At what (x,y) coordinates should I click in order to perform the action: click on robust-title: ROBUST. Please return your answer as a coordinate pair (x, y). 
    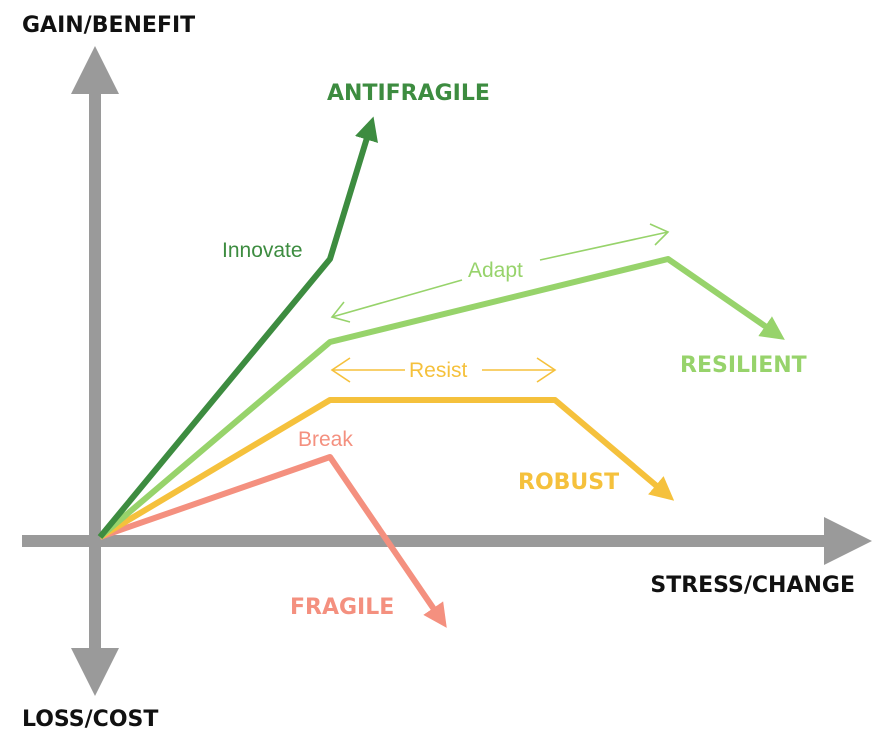
    Looking at the image, I should click on (568, 482).